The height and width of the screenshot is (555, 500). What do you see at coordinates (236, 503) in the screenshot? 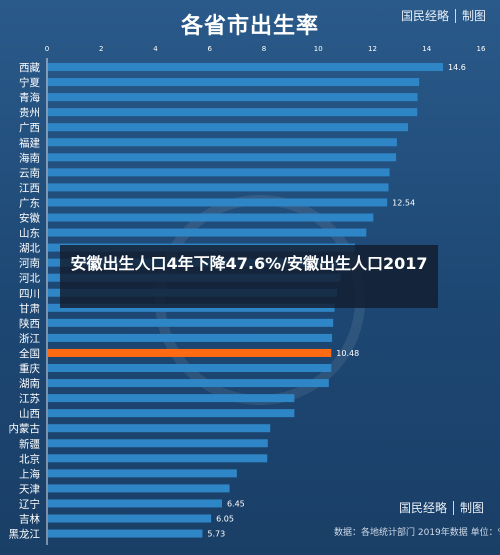
I see `data-label: 6.45` at bounding box center [236, 503].